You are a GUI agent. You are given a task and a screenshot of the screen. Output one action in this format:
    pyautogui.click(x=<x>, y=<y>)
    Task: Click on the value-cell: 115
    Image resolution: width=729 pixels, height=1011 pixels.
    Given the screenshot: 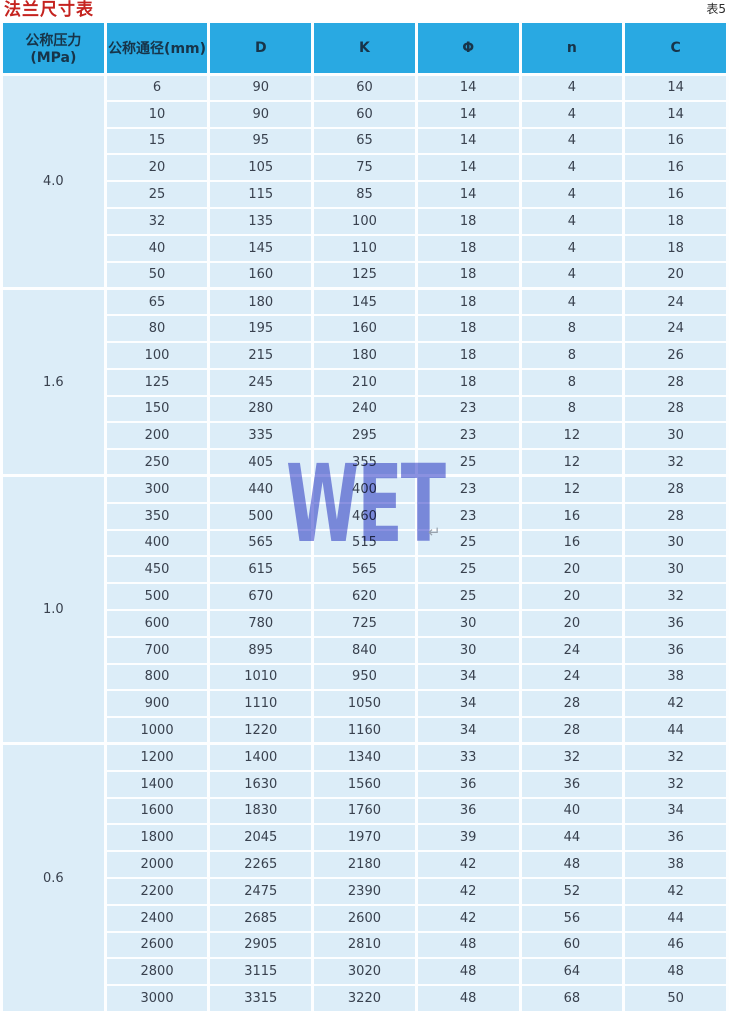 What is the action you would take?
    pyautogui.click(x=261, y=194)
    